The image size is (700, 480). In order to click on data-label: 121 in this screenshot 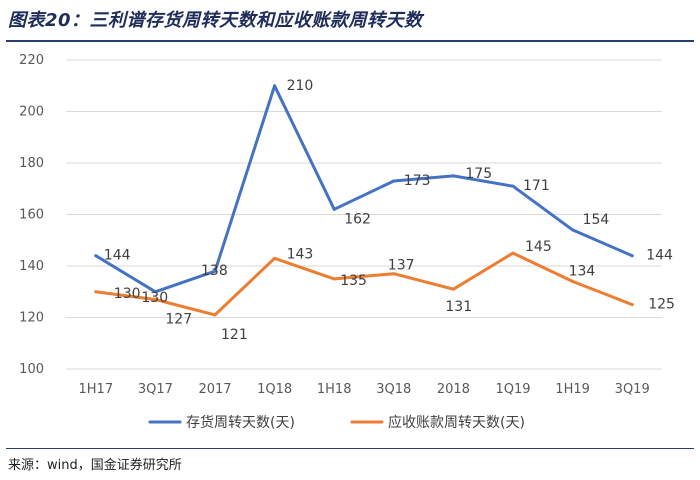, I will do `click(234, 335)`.